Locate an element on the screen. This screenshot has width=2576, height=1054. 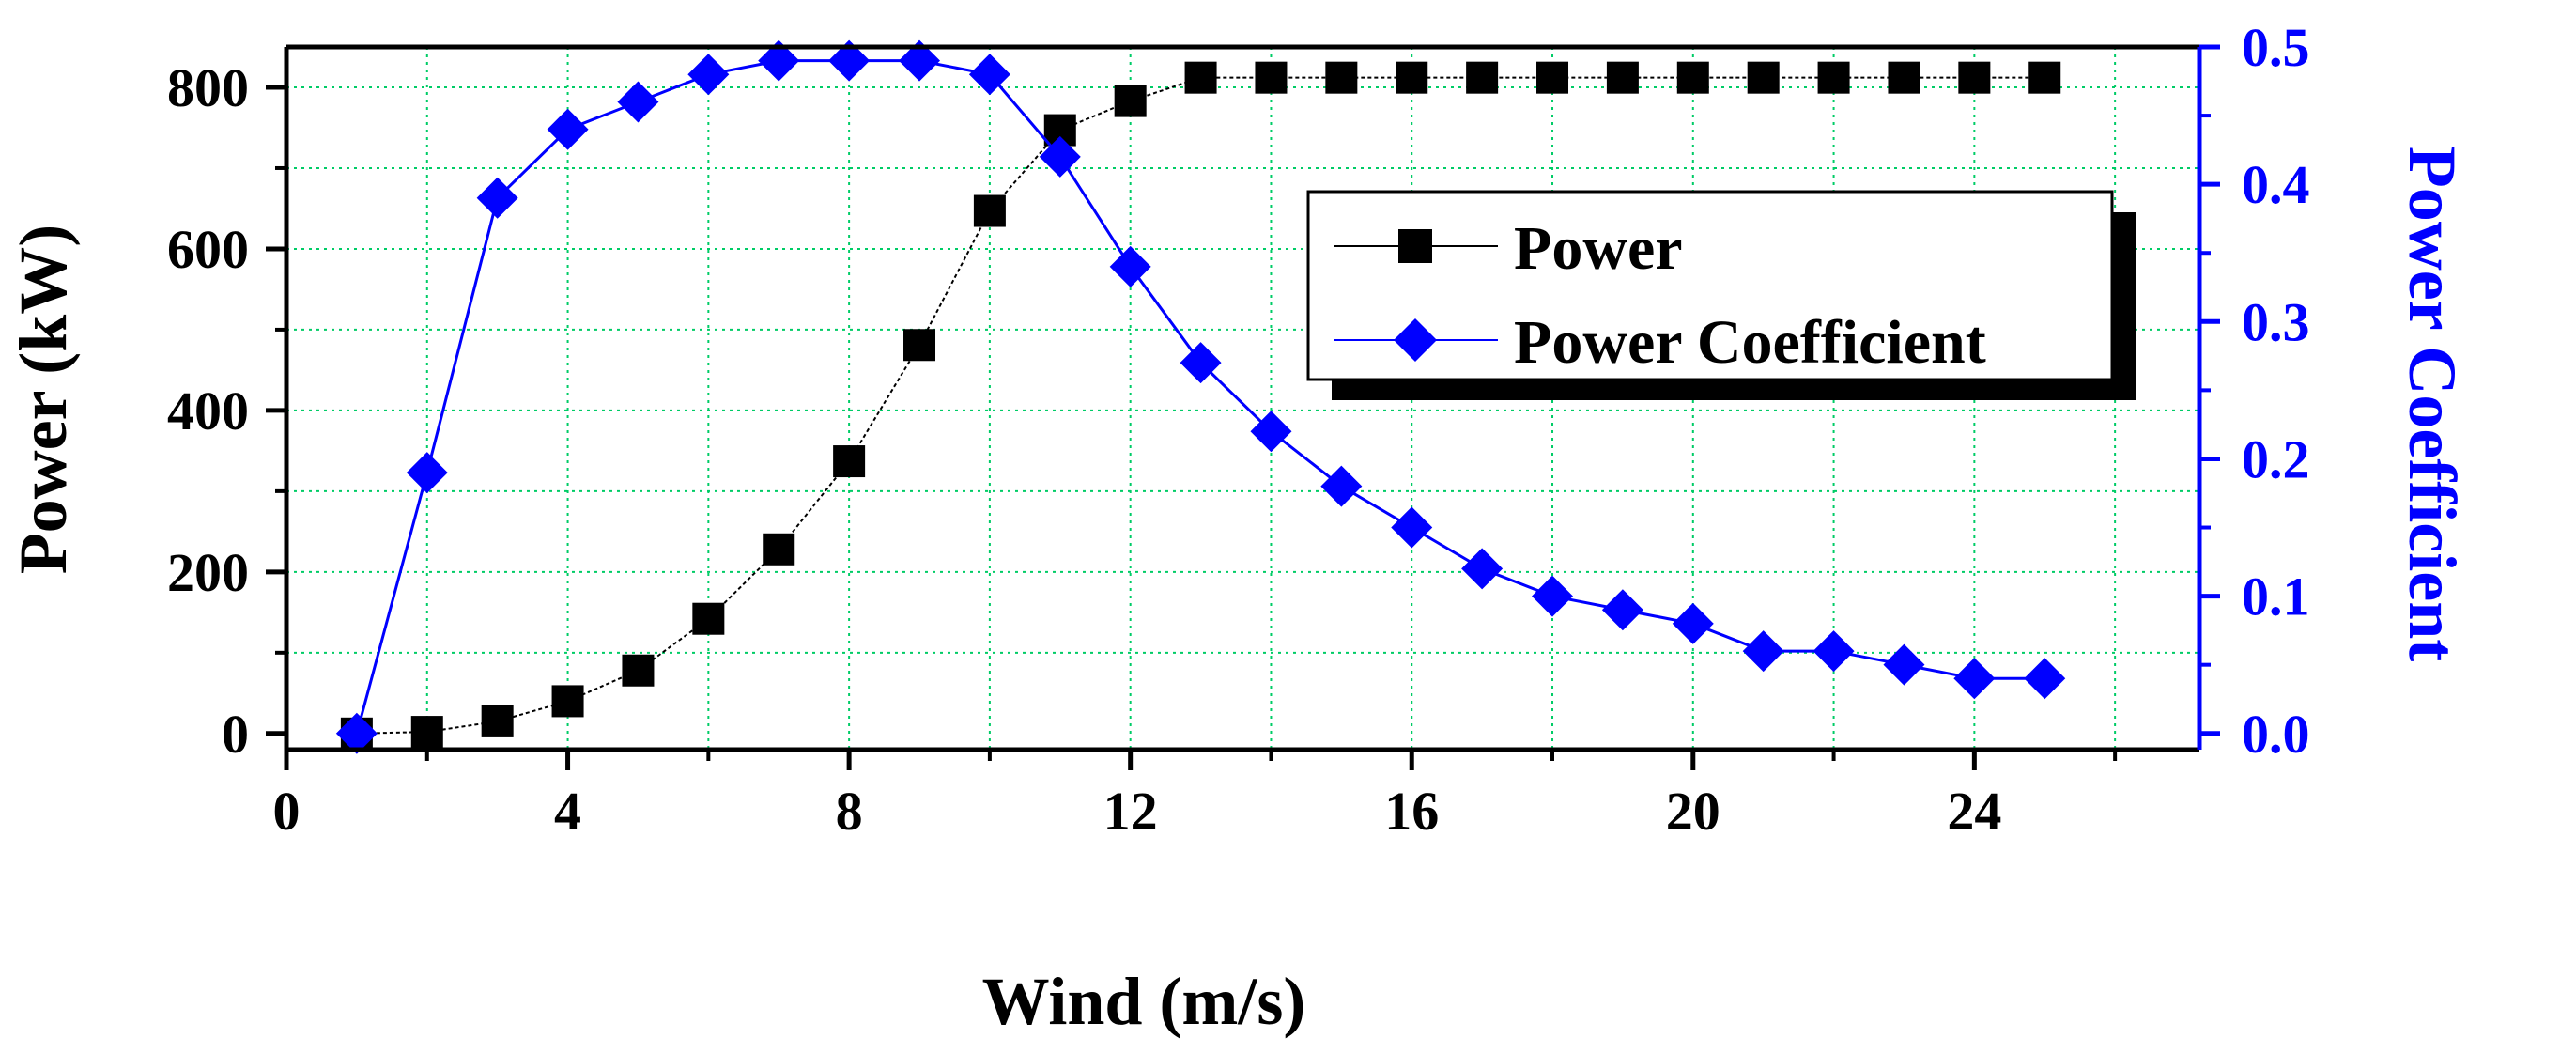
x-tick-label: 8 is located at coordinates (849, 811).